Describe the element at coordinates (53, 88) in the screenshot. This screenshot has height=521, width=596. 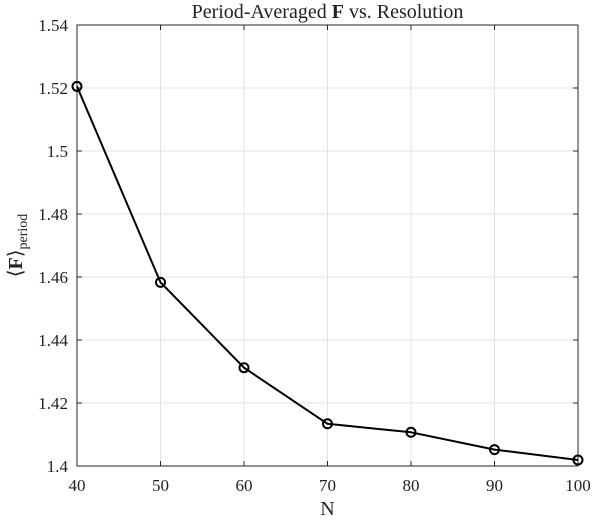
I see `y-tick-label: 1.52` at that location.